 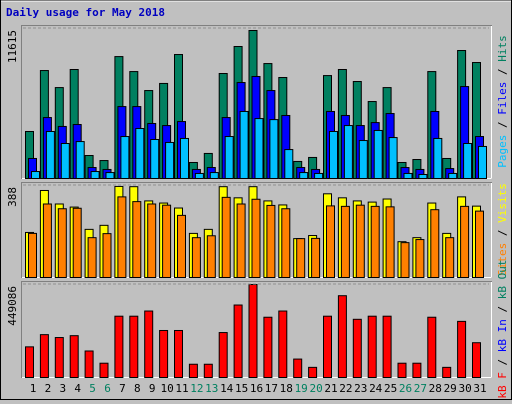 What do you see at coordinates (256, 388) in the screenshot?
I see `x-tick-label: 16` at bounding box center [256, 388].